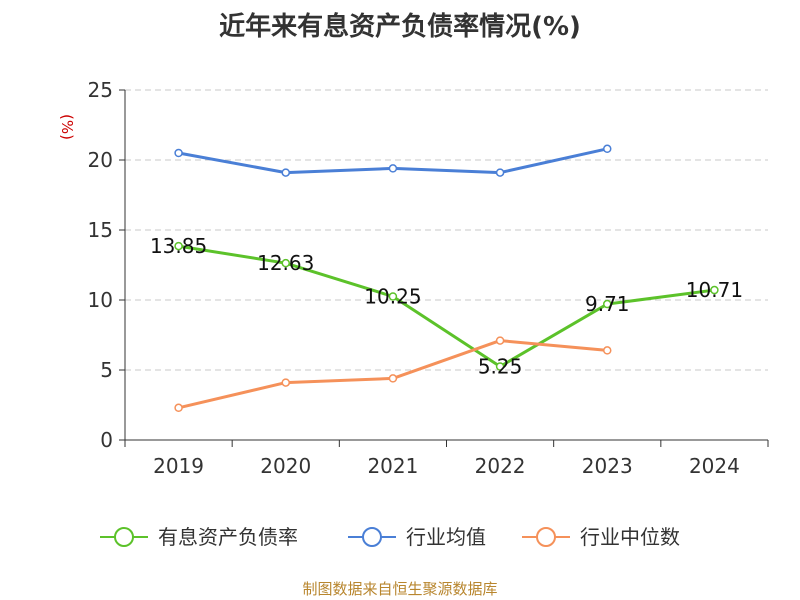 The height and width of the screenshot is (600, 800). I want to click on data-label: 13.85, so click(178, 246).